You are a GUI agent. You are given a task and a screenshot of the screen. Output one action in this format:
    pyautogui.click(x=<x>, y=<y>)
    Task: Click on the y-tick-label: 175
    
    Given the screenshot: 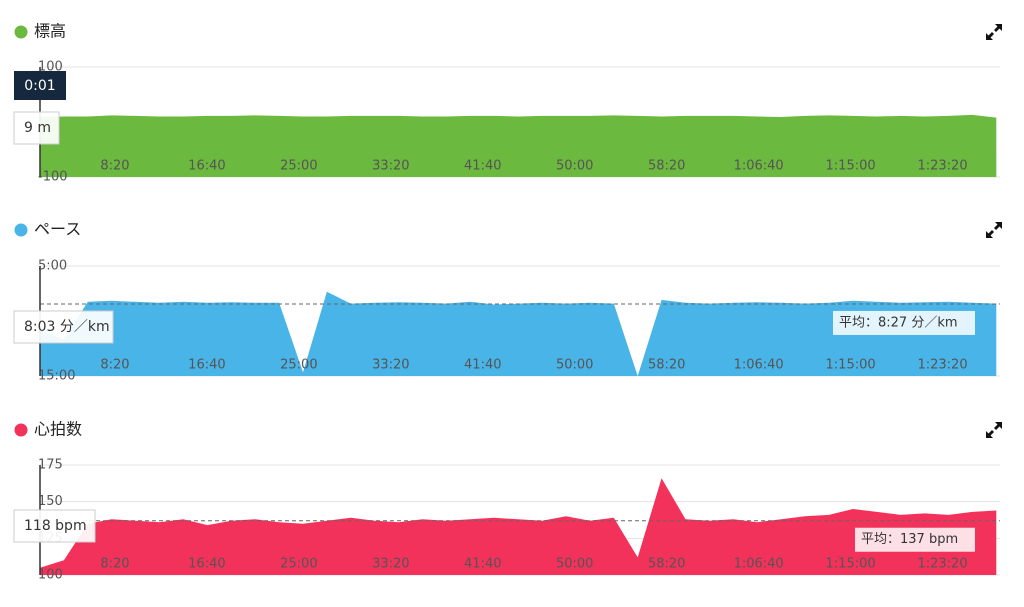 What is the action you would take?
    pyautogui.click(x=50, y=465)
    